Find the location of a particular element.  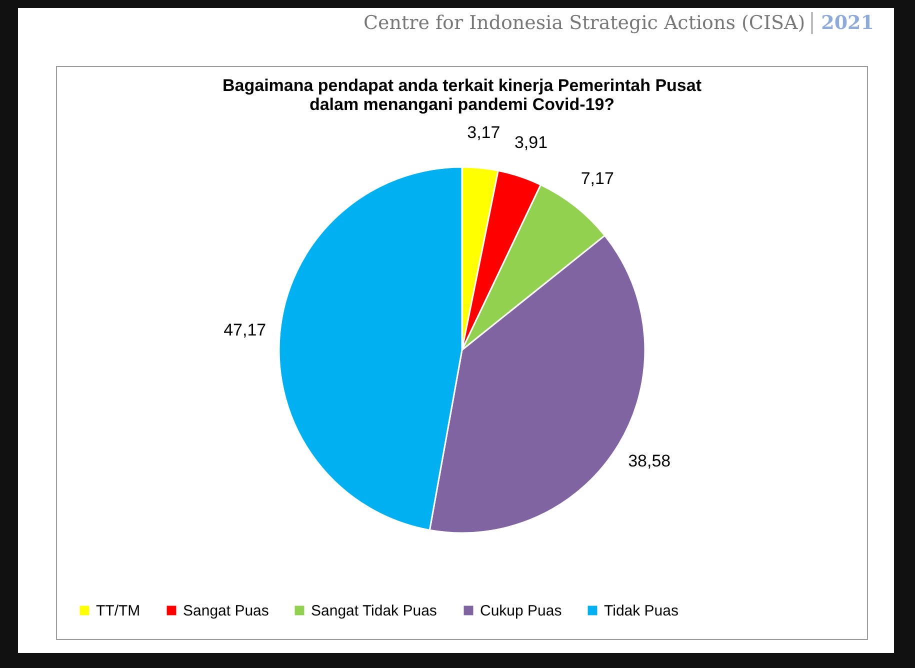

legend-label: Sangat Puas is located at coordinates (226, 611).